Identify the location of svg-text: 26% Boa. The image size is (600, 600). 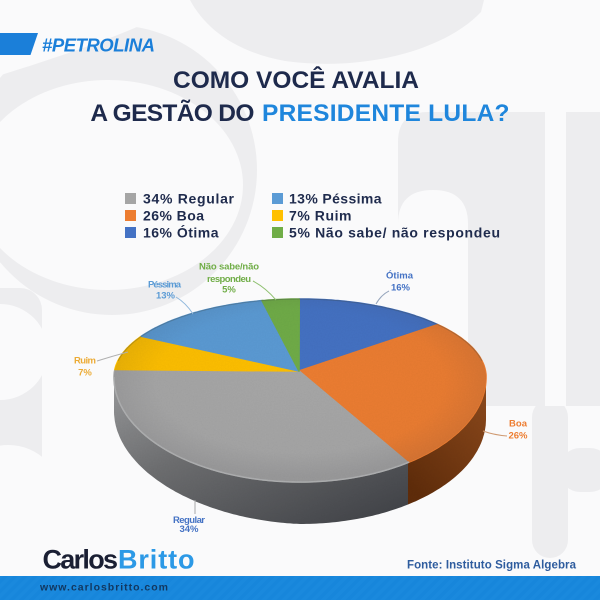
(173, 216).